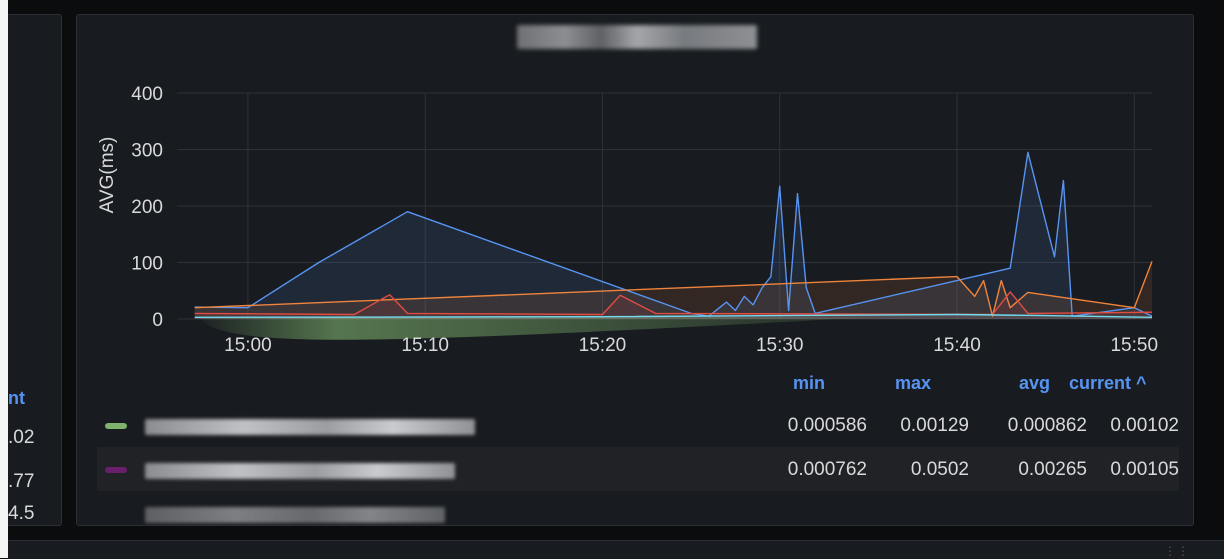 Image resolution: width=1224 pixels, height=559 pixels. Describe the element at coordinates (1047, 425) in the screenshot. I see `legend-avg-value: 0.000862` at that location.